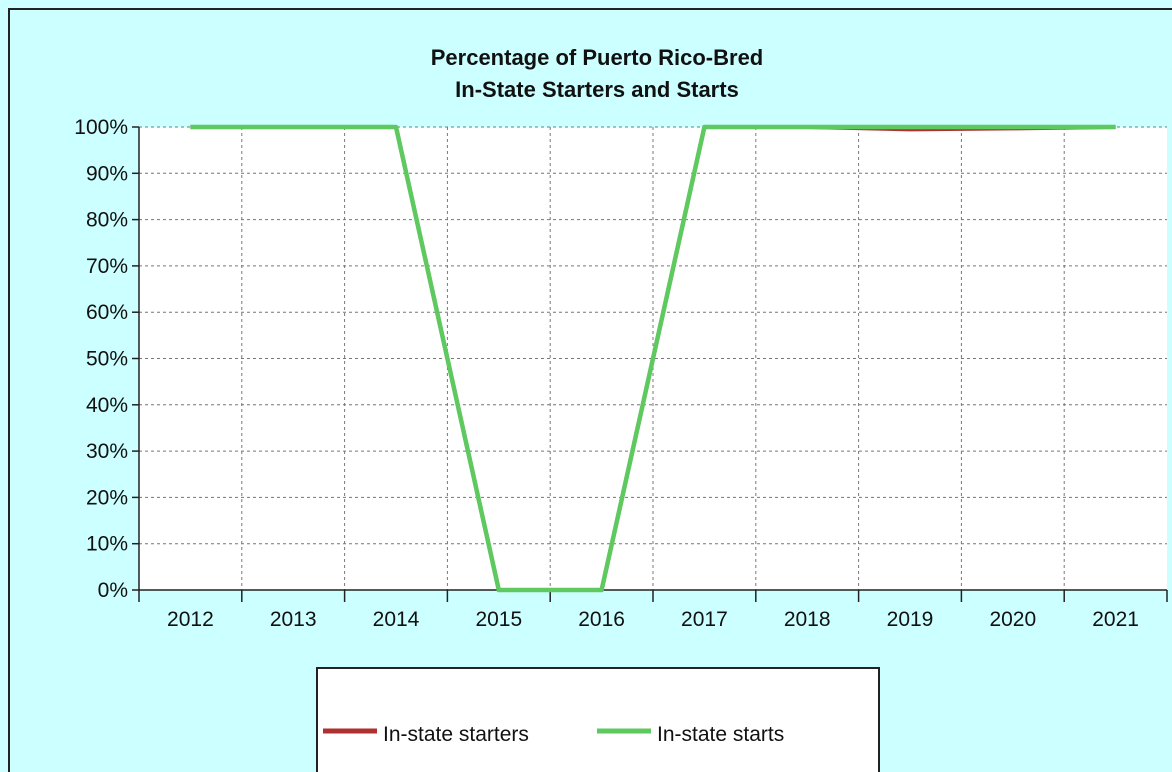  I want to click on y-tick-label: 80%, so click(107, 220).